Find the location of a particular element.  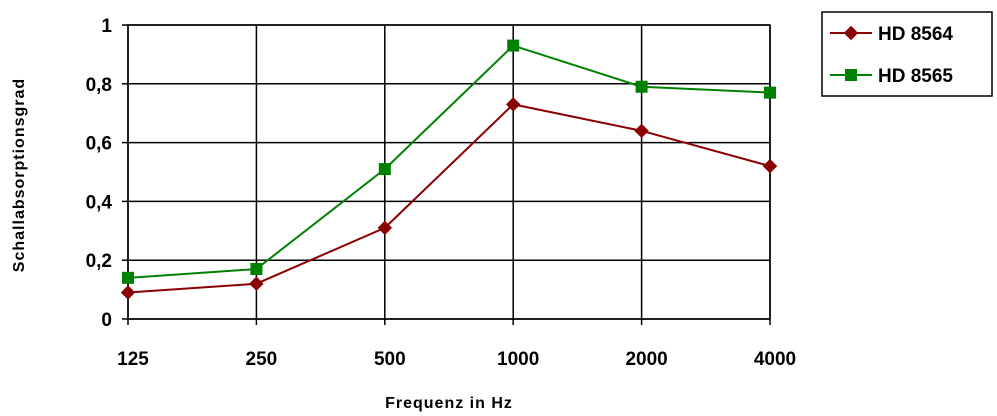

x-tick-label: 125 is located at coordinates (133, 359).